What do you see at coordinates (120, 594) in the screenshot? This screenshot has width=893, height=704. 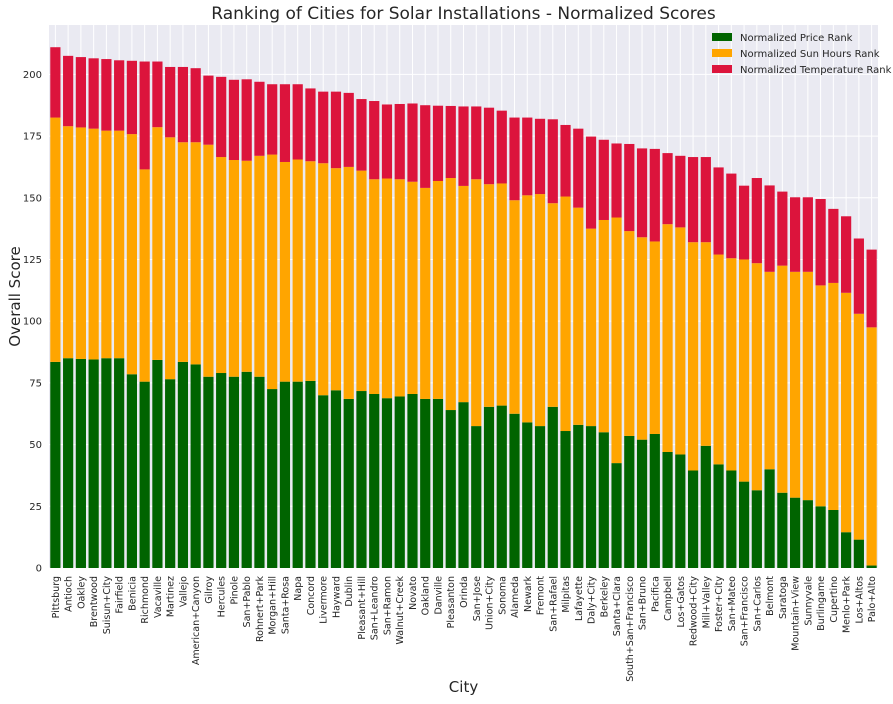 I see `x-tick-label: Fairfield` at bounding box center [120, 594].